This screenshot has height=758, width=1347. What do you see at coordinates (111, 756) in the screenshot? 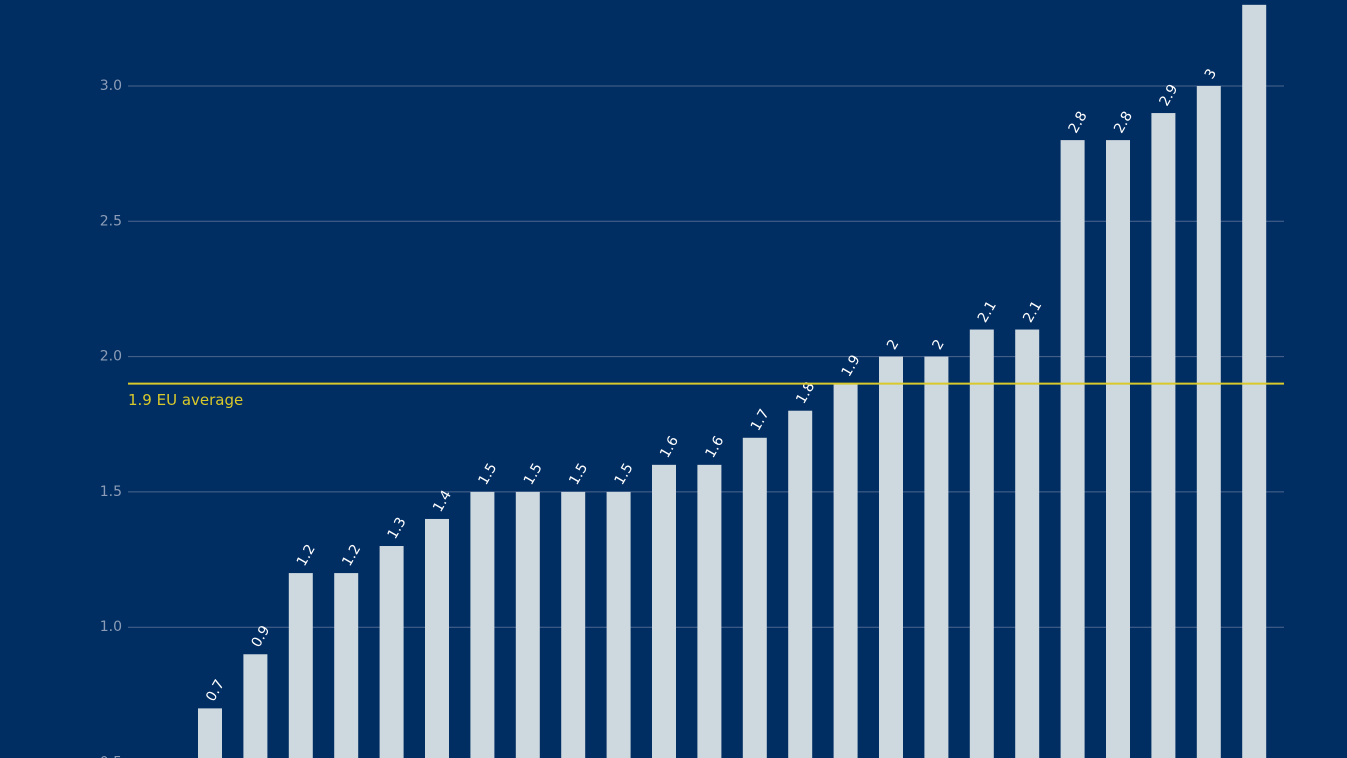
I see `y-tick-label: 0.5` at bounding box center [111, 756].